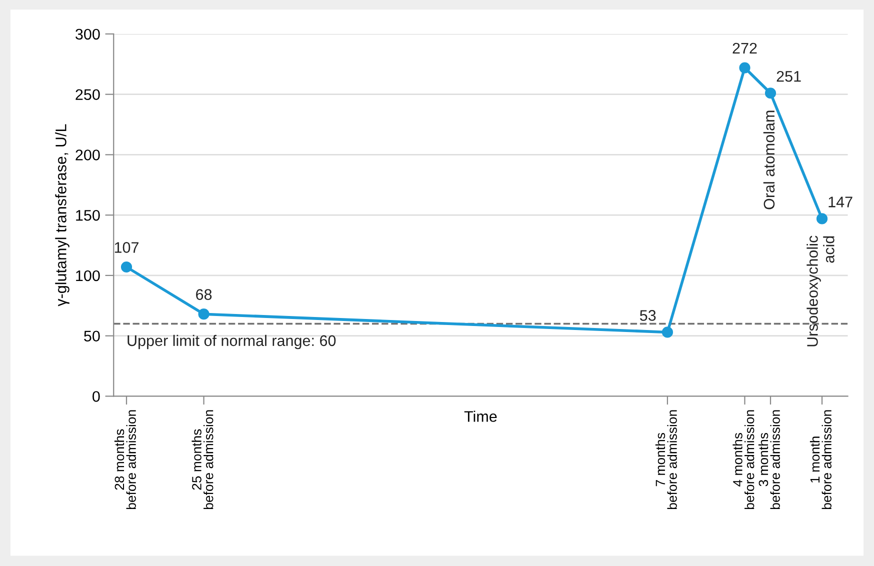 This screenshot has width=874, height=566. What do you see at coordinates (88, 215) in the screenshot?
I see `y-tick-label: 150` at bounding box center [88, 215].